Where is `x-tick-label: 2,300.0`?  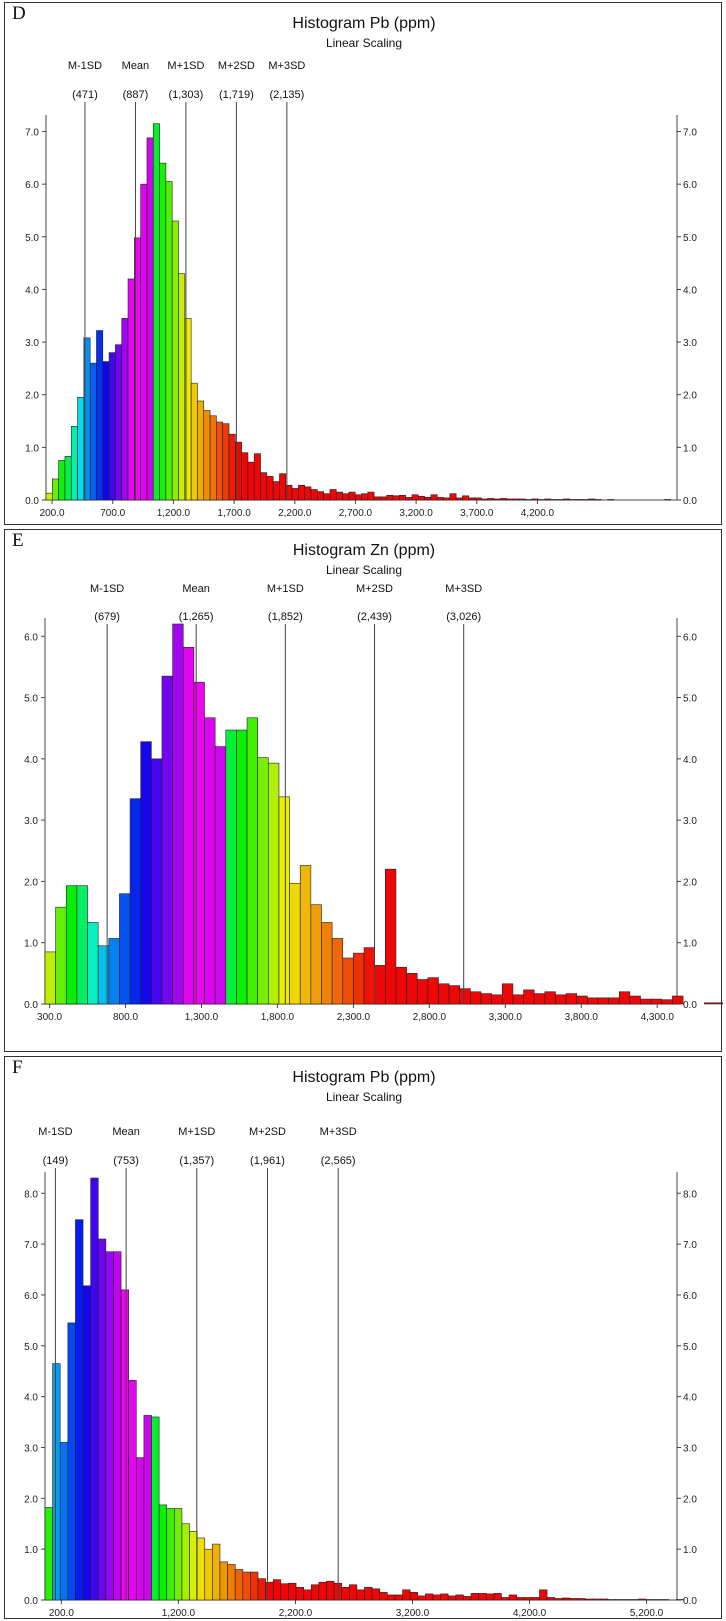
x-tick-label: 2,300.0 is located at coordinates (354, 1017).